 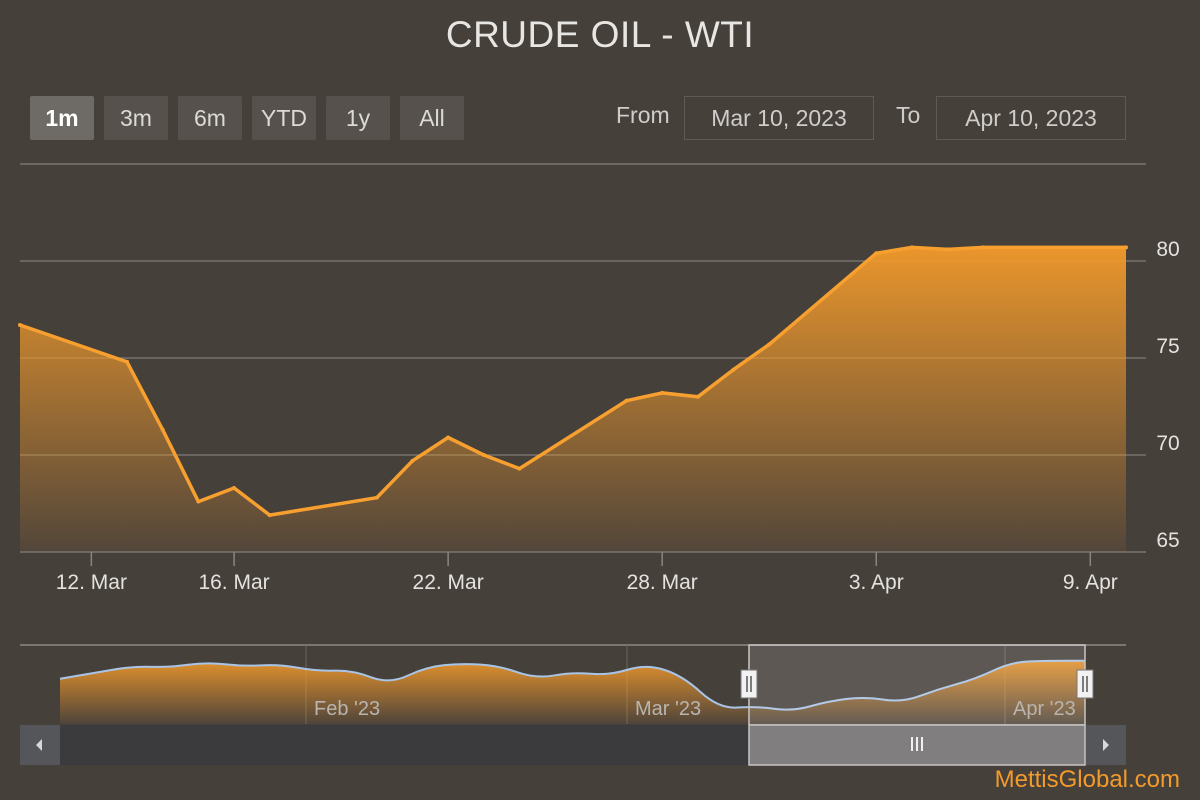 What do you see at coordinates (91, 582) in the screenshot?
I see `x-tick-label-0: 12. Mar` at bounding box center [91, 582].